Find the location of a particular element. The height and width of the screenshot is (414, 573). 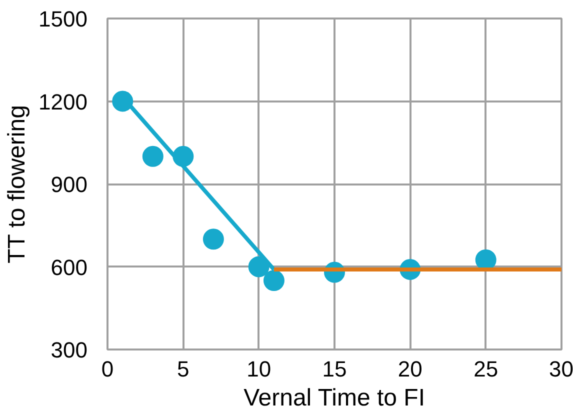

y-tick-label: 600 is located at coordinates (69, 267).